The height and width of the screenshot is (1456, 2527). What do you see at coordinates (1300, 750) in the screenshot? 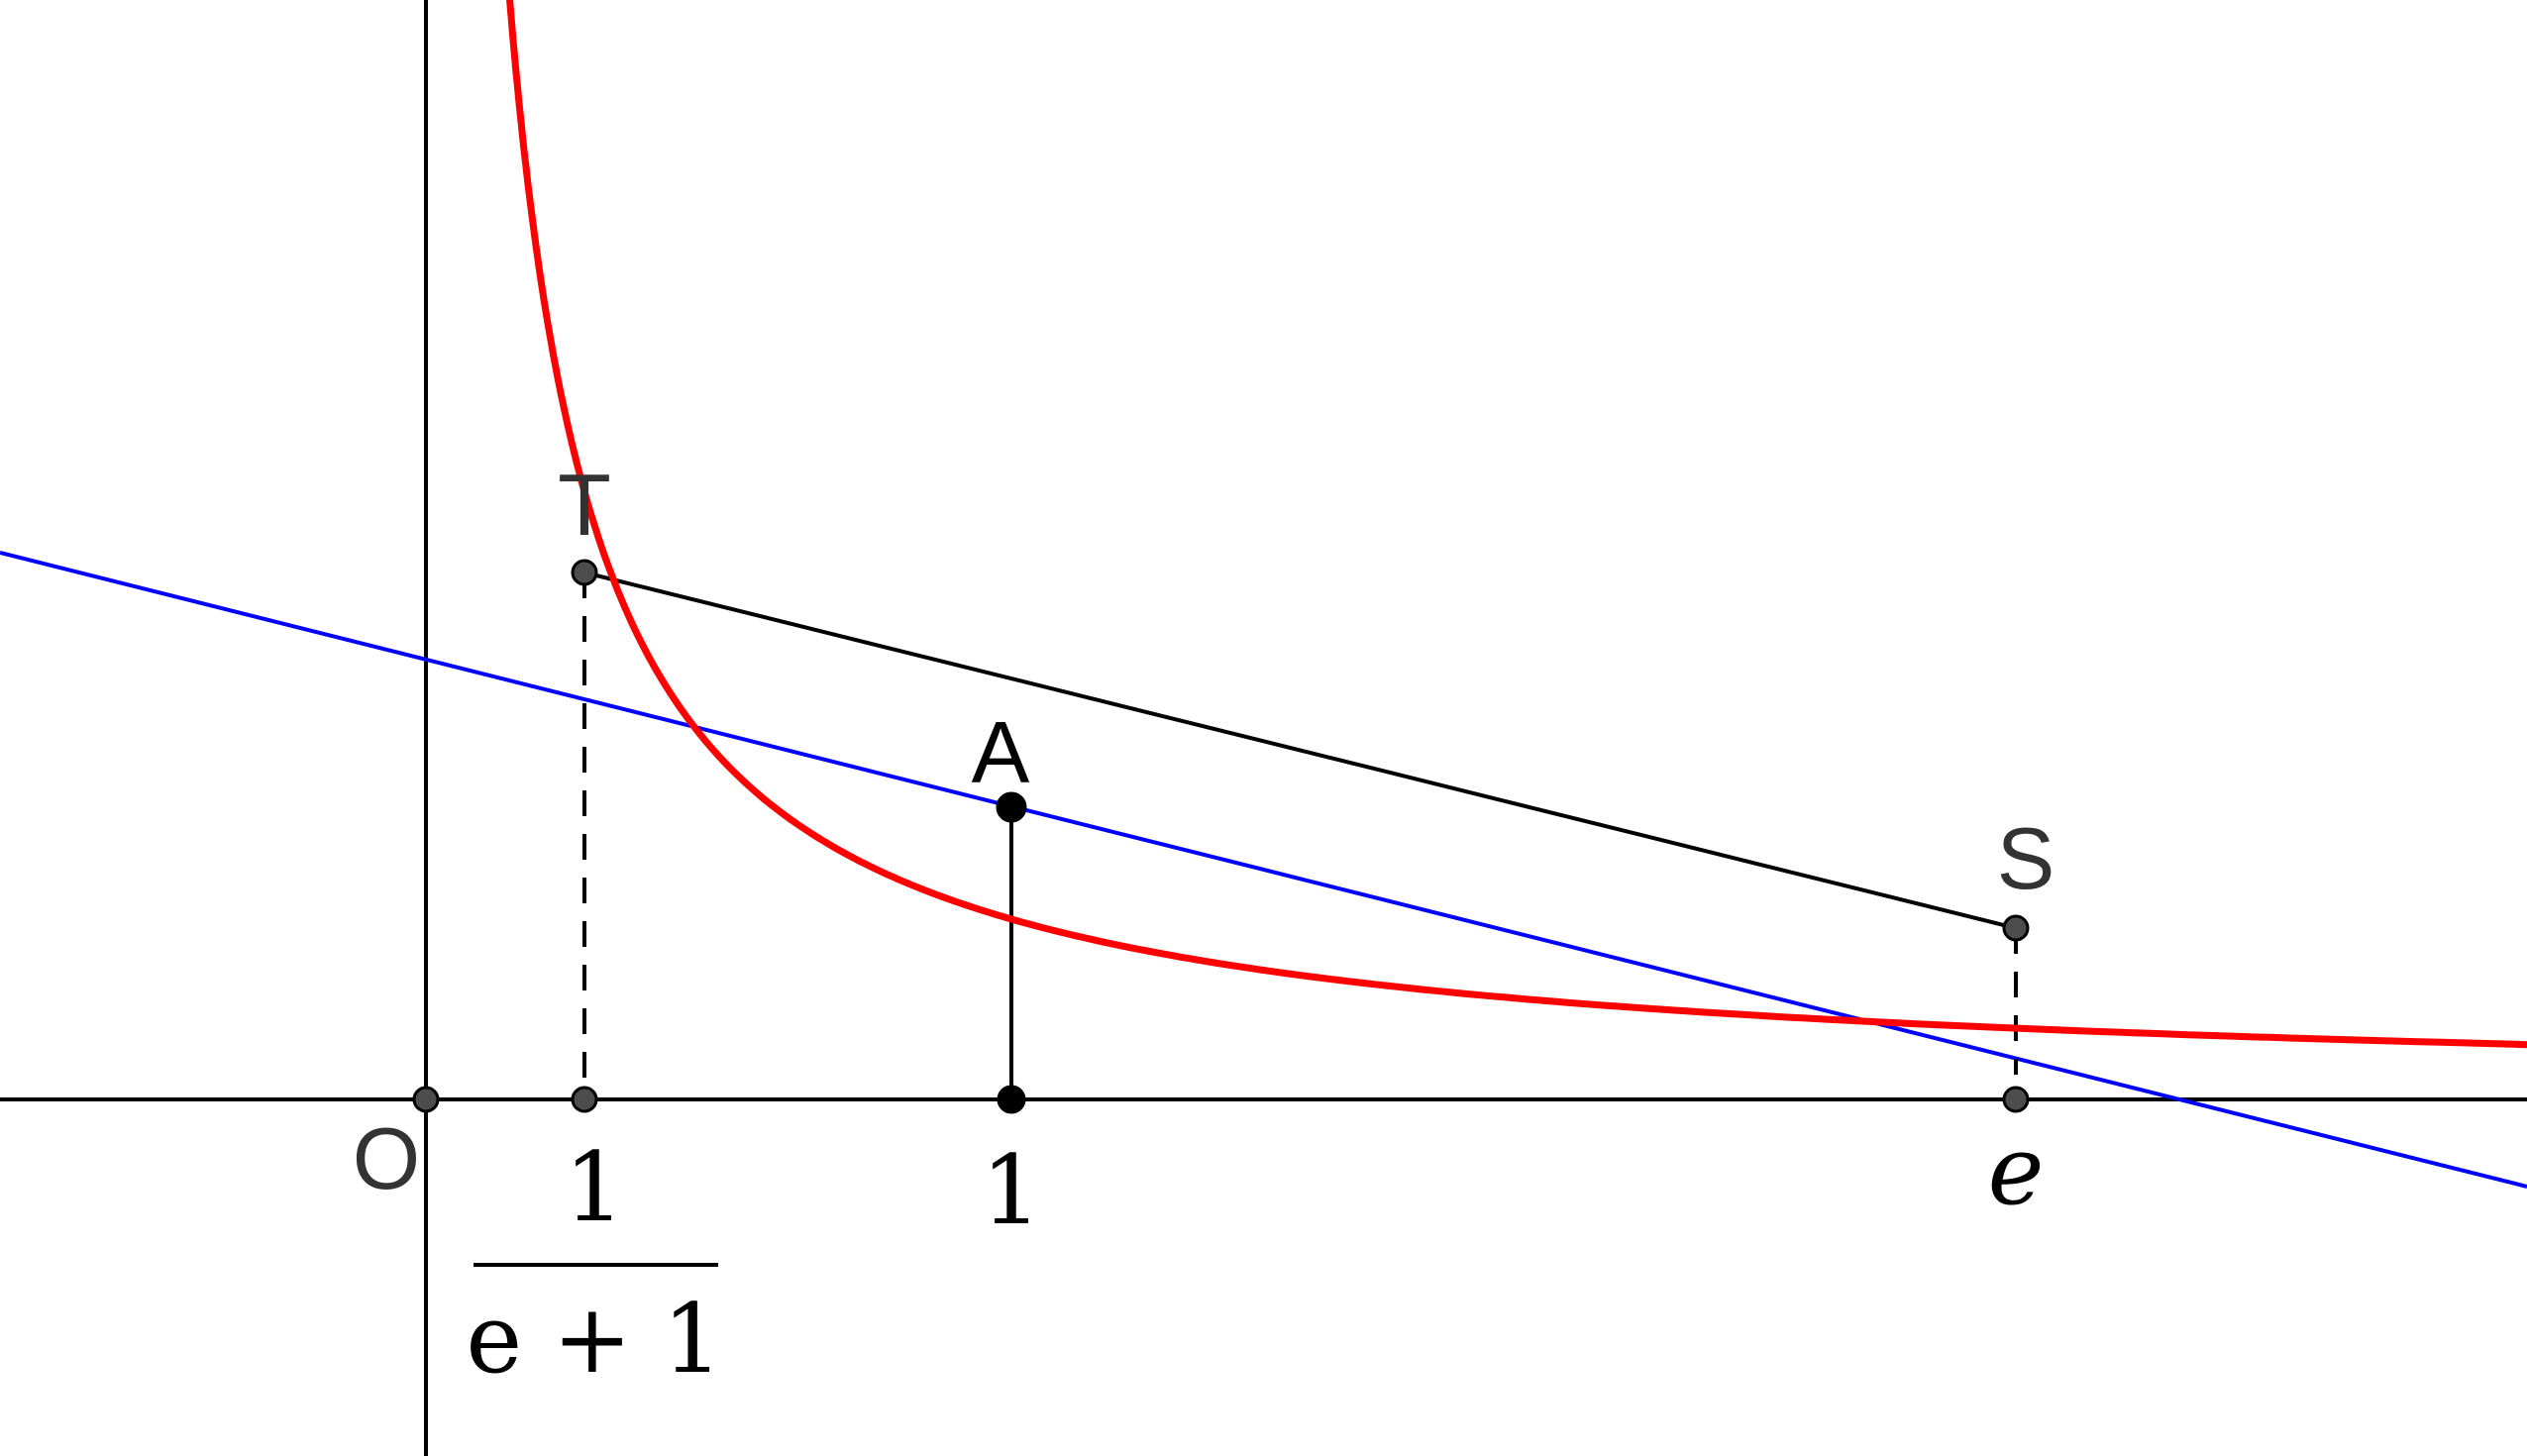
I see `segment-ts` at bounding box center [1300, 750].